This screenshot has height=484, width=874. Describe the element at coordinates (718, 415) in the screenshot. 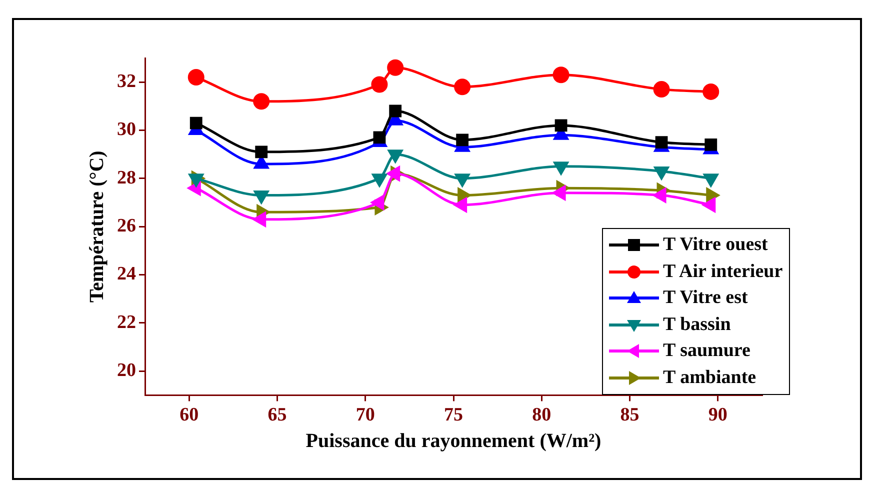

I see `x-tick-label: 90` at that location.